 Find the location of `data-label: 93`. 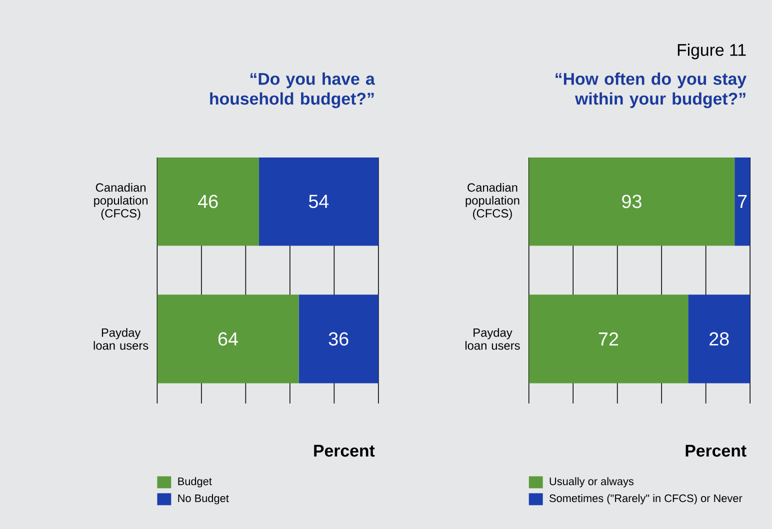

data-label: 93 is located at coordinates (632, 201).